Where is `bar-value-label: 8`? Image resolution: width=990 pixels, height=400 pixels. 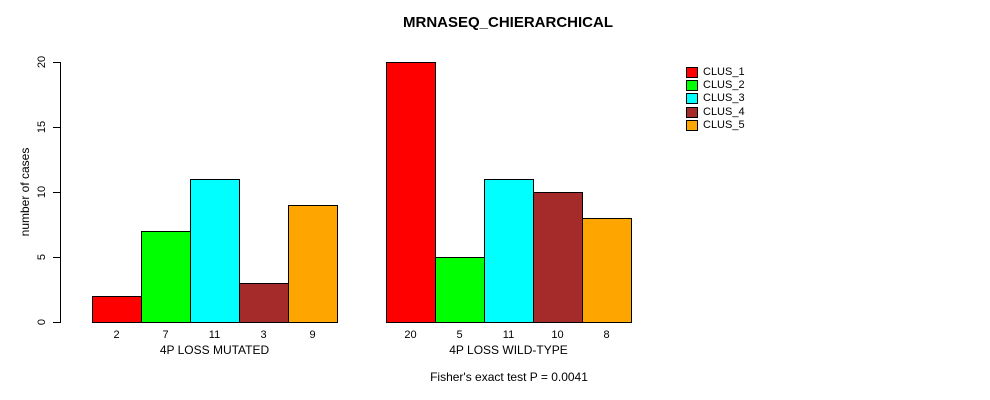
bar-value-label: 8 is located at coordinates (606, 335).